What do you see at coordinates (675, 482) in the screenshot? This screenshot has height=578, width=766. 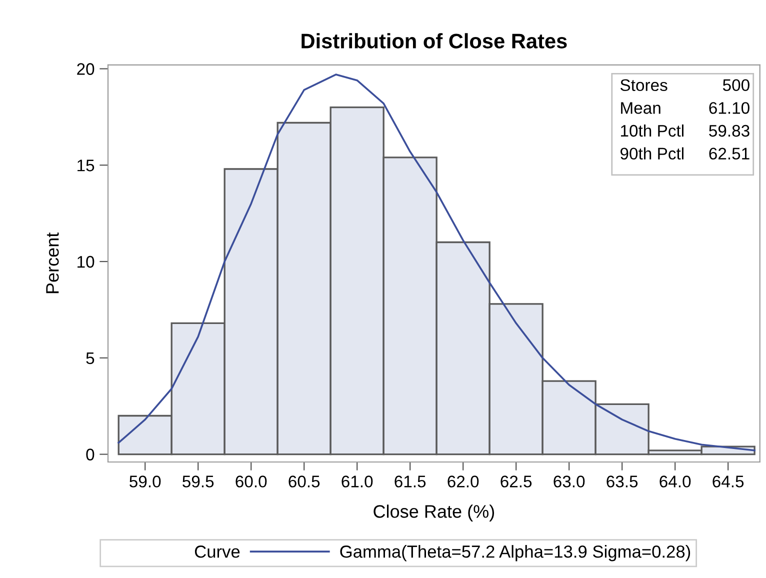 I see `x-tick-label: 64.0` at bounding box center [675, 482].